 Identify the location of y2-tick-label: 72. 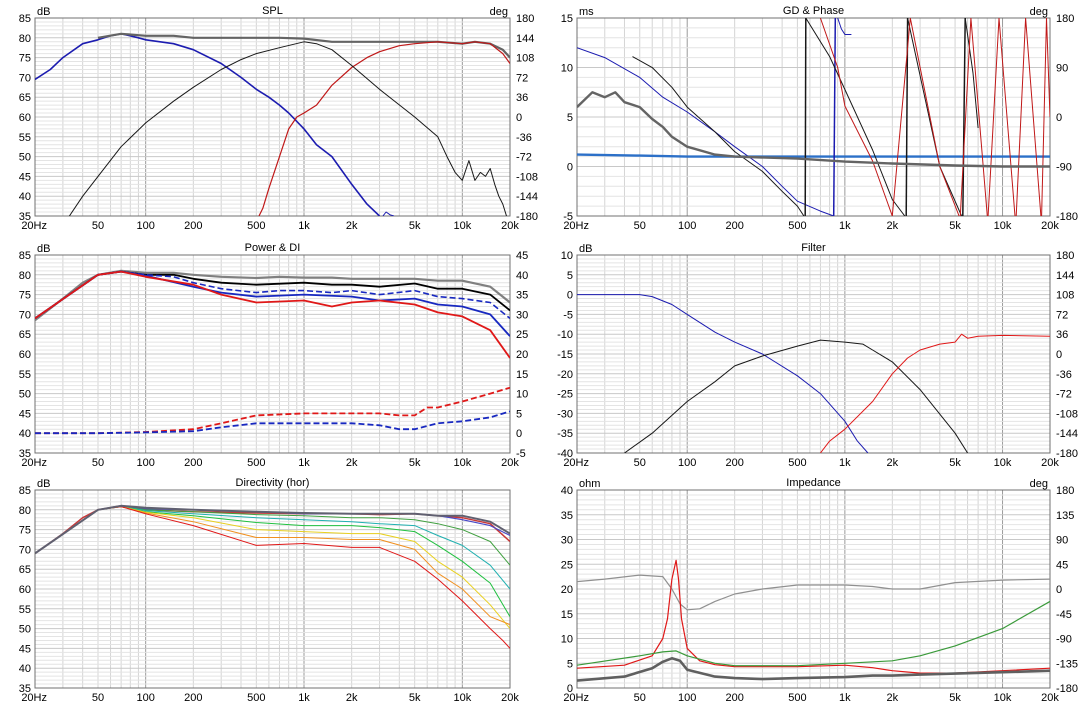
(522, 78).